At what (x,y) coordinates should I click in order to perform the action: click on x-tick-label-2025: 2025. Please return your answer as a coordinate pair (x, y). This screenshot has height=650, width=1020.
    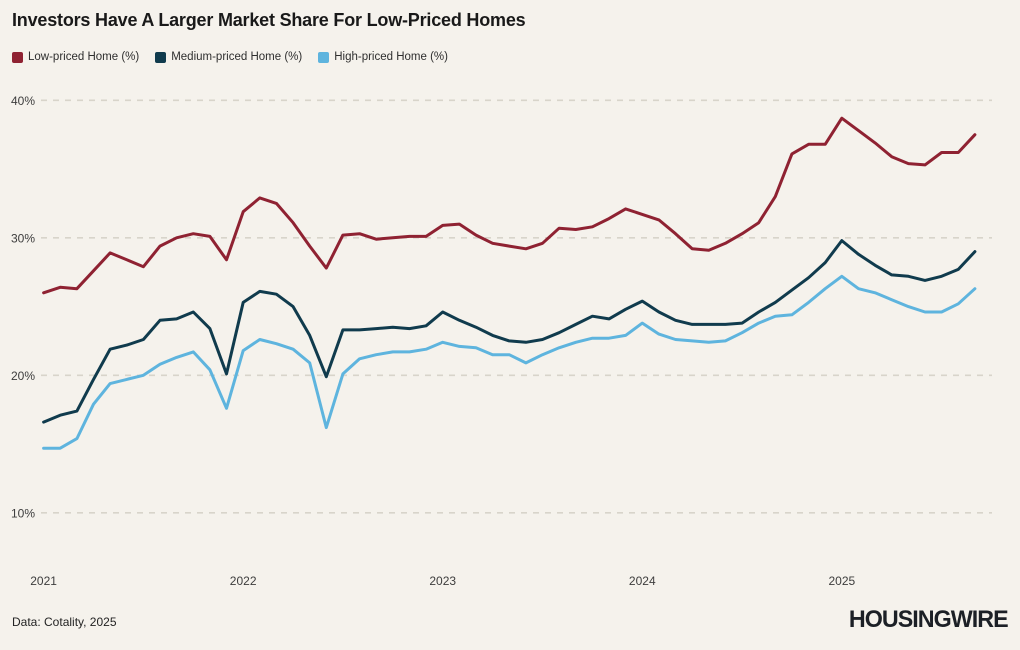
    Looking at the image, I should click on (841, 581).